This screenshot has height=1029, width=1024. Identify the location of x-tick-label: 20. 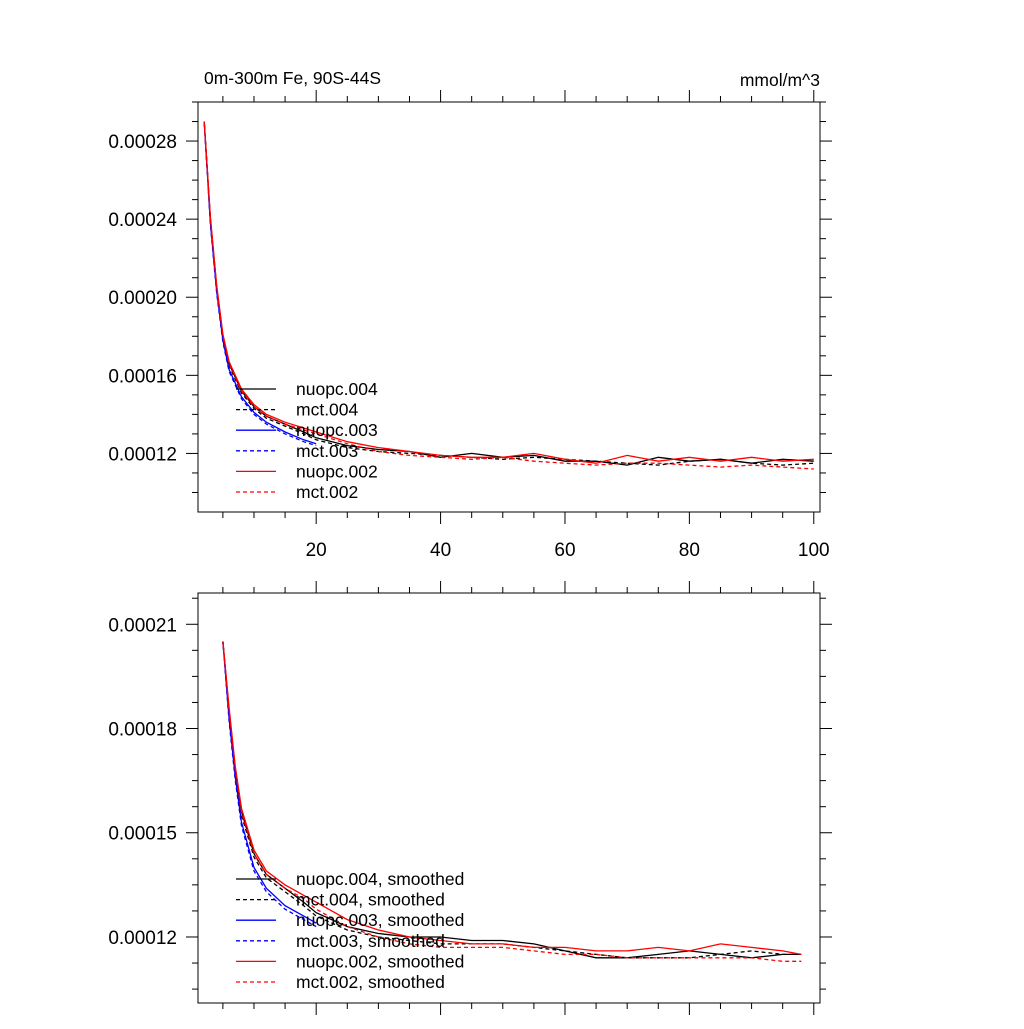
(316, 550).